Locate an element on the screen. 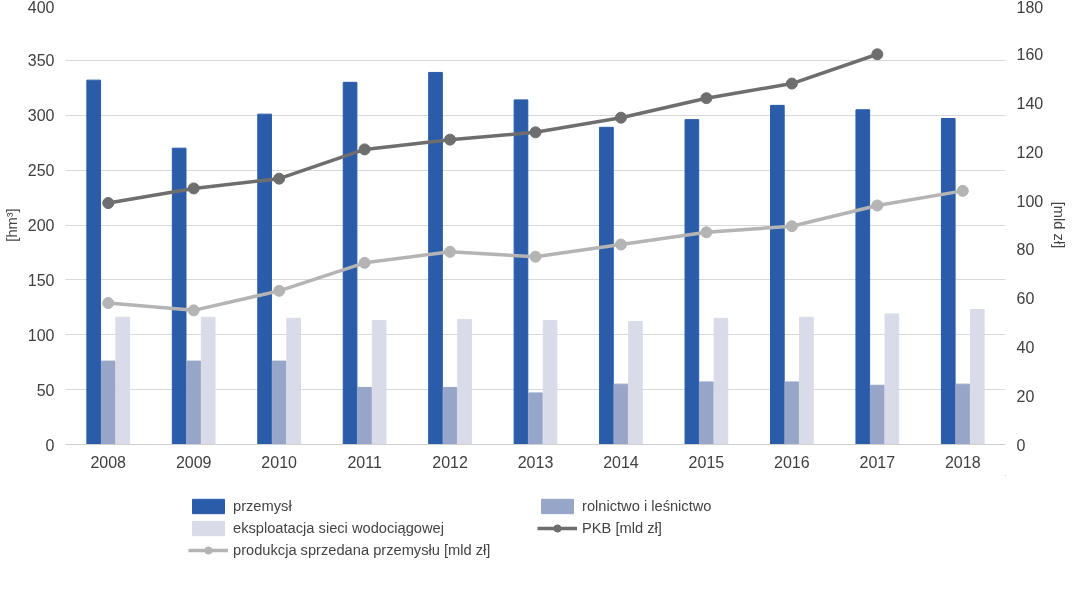 The width and height of the screenshot is (1076, 599). x-tick-label: 2013 is located at coordinates (535, 462).